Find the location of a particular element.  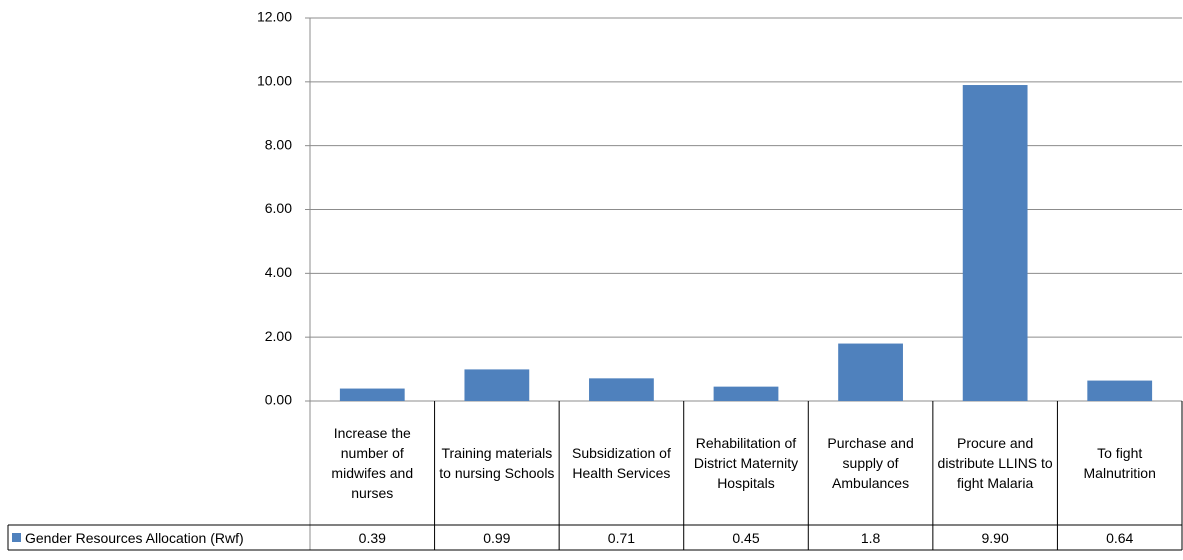

x-tick-label: Purchase and supply of Ambulances is located at coordinates (870, 463).